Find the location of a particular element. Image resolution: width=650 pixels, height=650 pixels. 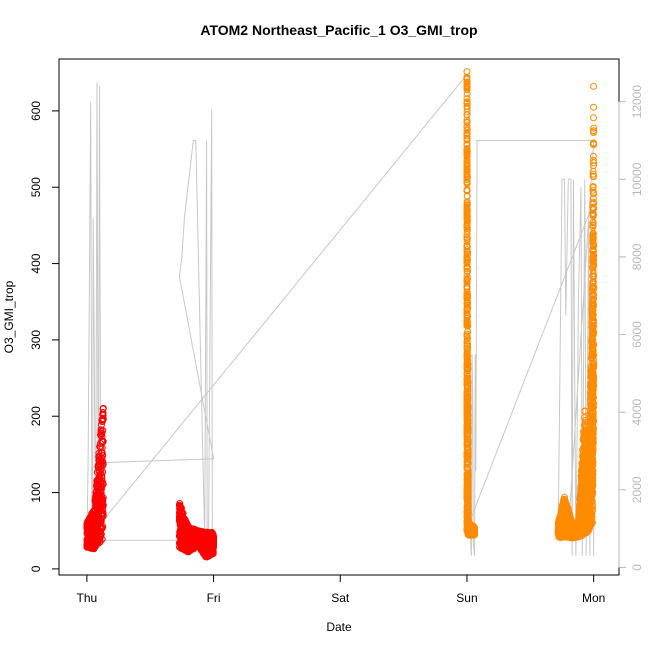

x-tick-label: Thu is located at coordinates (87, 598).